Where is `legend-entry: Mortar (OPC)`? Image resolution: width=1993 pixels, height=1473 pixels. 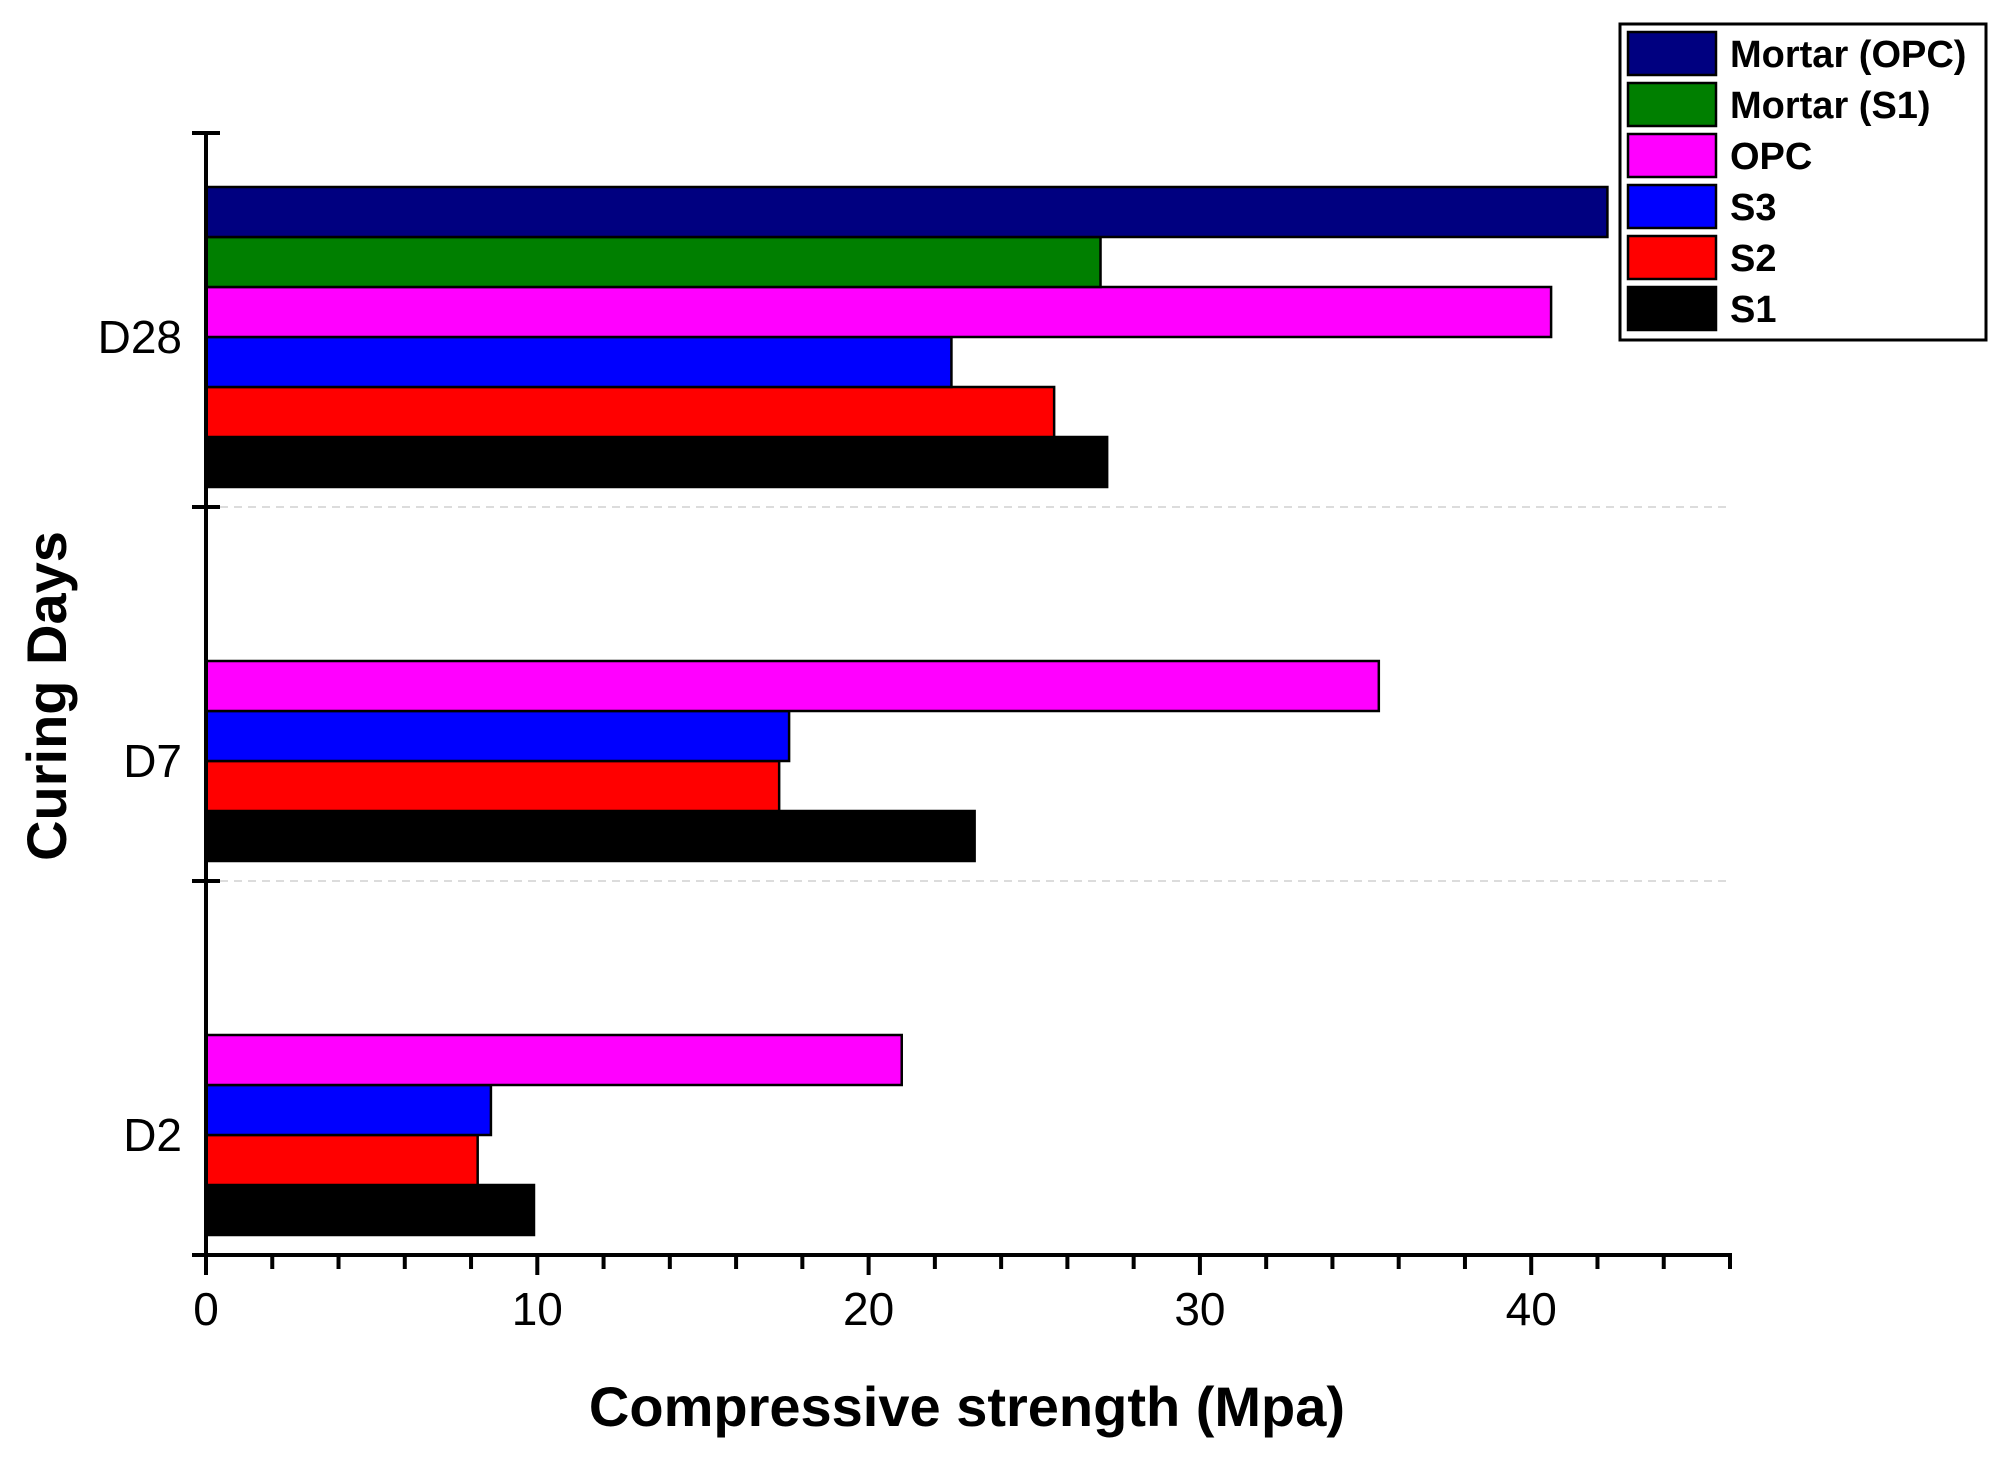 legend-entry: Mortar (OPC) is located at coordinates (1796, 53).